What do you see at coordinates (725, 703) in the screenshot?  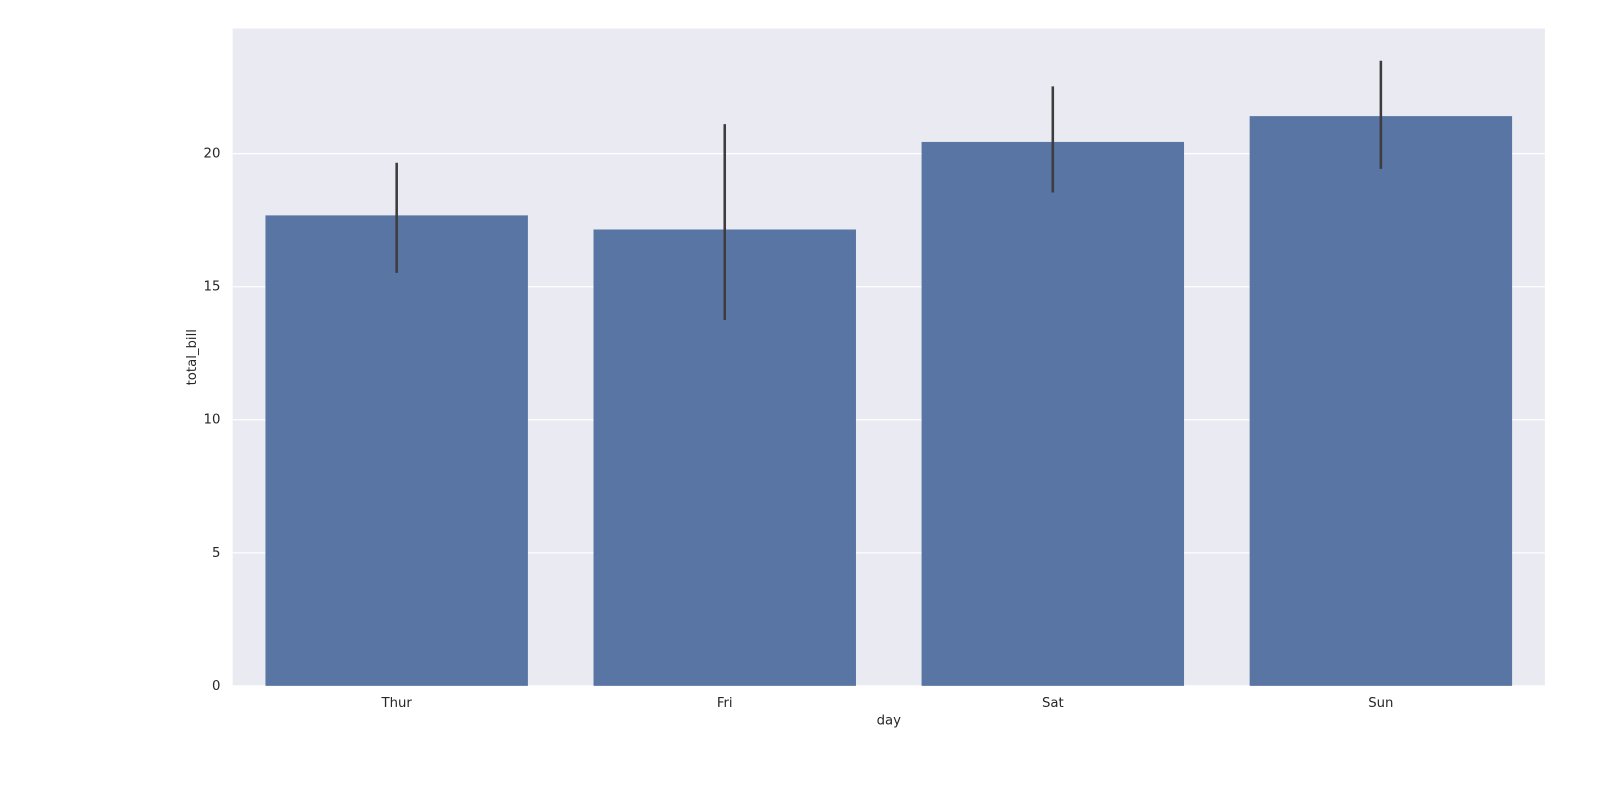 I see `x-tick-label: Fri` at bounding box center [725, 703].